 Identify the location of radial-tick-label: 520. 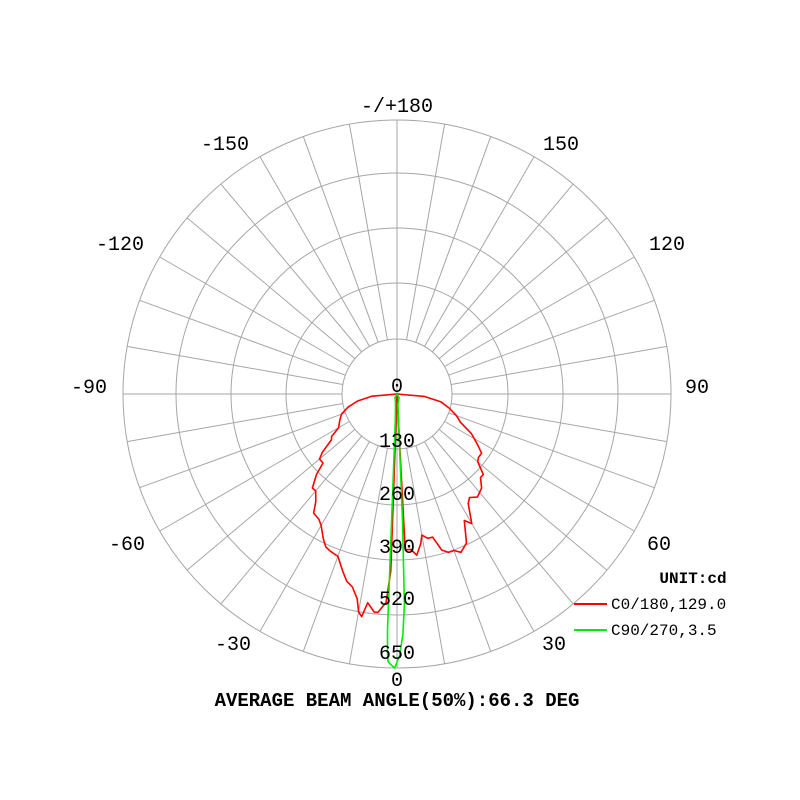
(397, 600).